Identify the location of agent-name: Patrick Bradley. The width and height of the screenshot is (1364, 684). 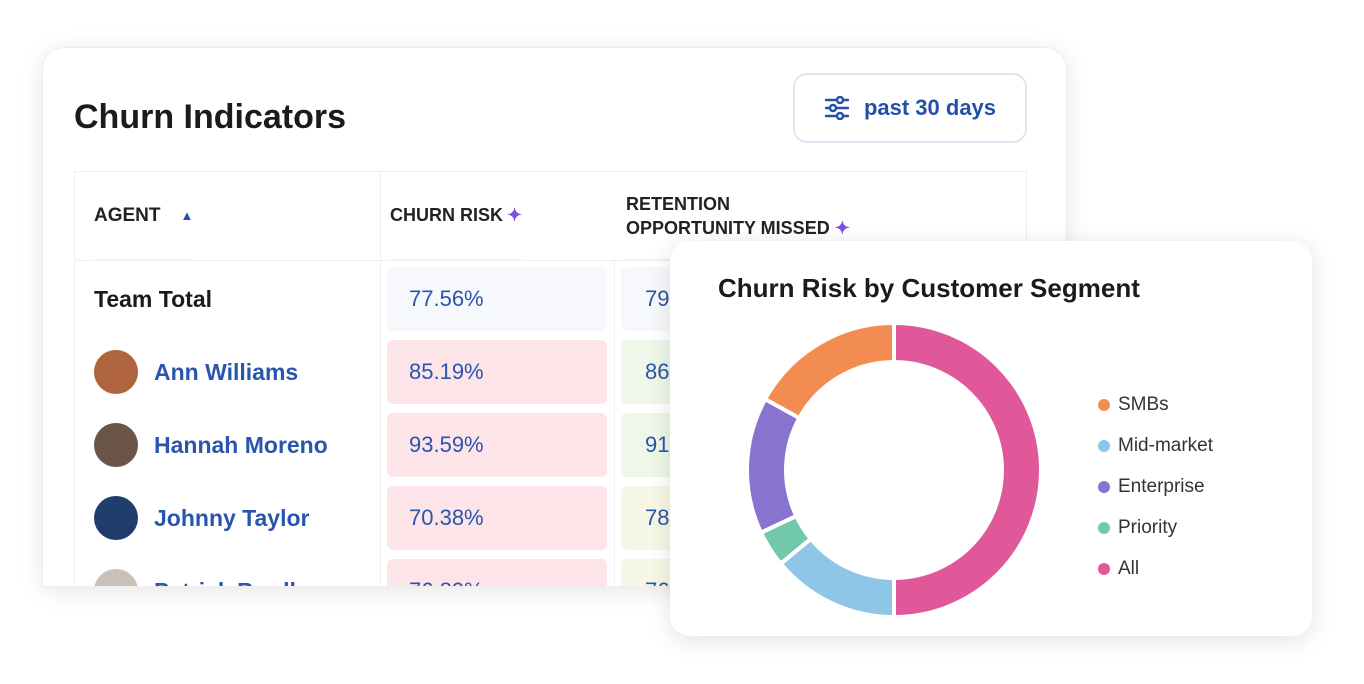
(237, 582).